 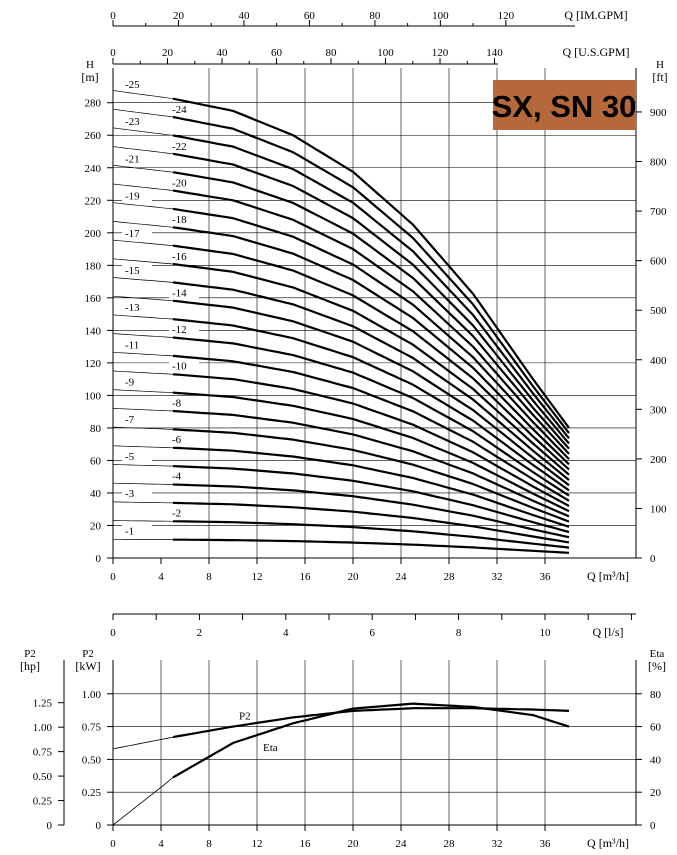 I want to click on flow-m3h-tick-label: 8, so click(x=209, y=577).